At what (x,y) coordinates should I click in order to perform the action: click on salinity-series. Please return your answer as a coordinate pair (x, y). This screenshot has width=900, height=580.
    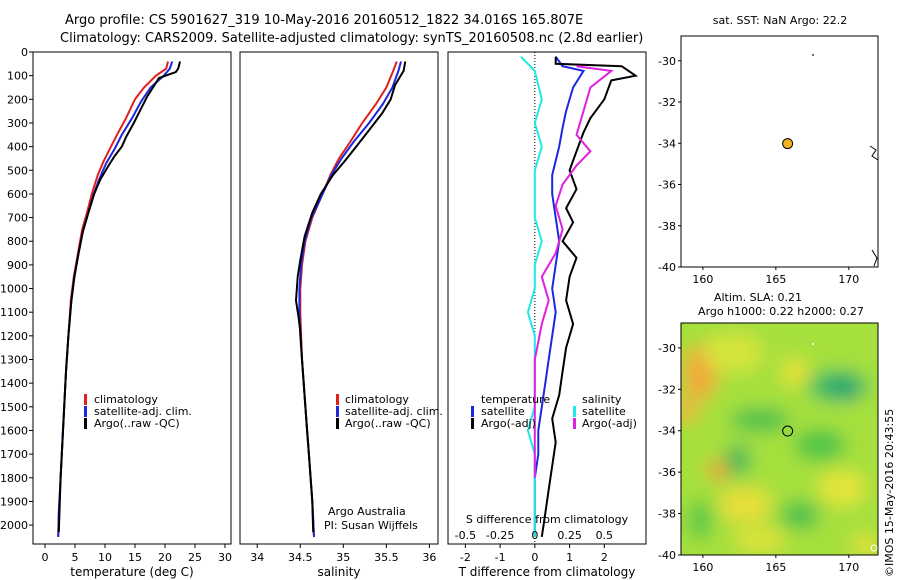
    Looking at the image, I should click on (350, 299).